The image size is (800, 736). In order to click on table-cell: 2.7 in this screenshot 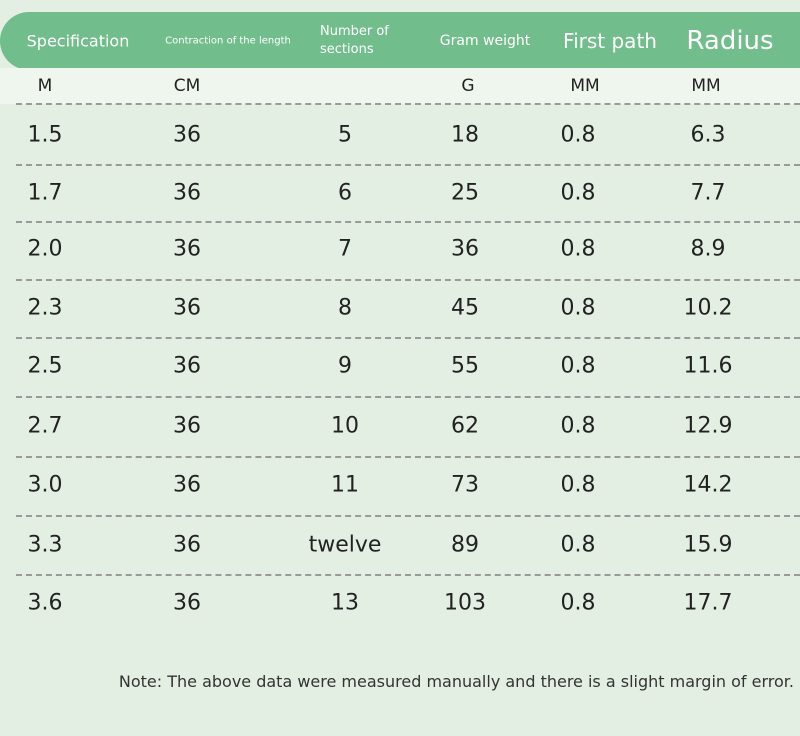, I will do `click(45, 426)`.